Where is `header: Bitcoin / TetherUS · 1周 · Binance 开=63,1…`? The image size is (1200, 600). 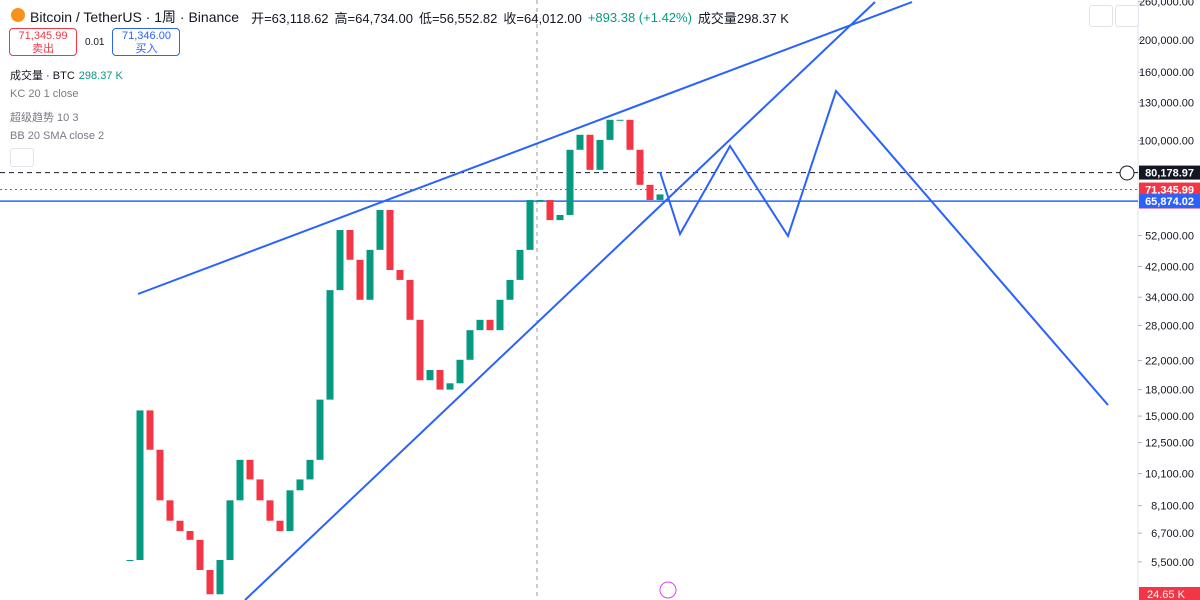 header: Bitcoin / TetherUS · 1周 · Binance 开=63,1… is located at coordinates (409, 17).